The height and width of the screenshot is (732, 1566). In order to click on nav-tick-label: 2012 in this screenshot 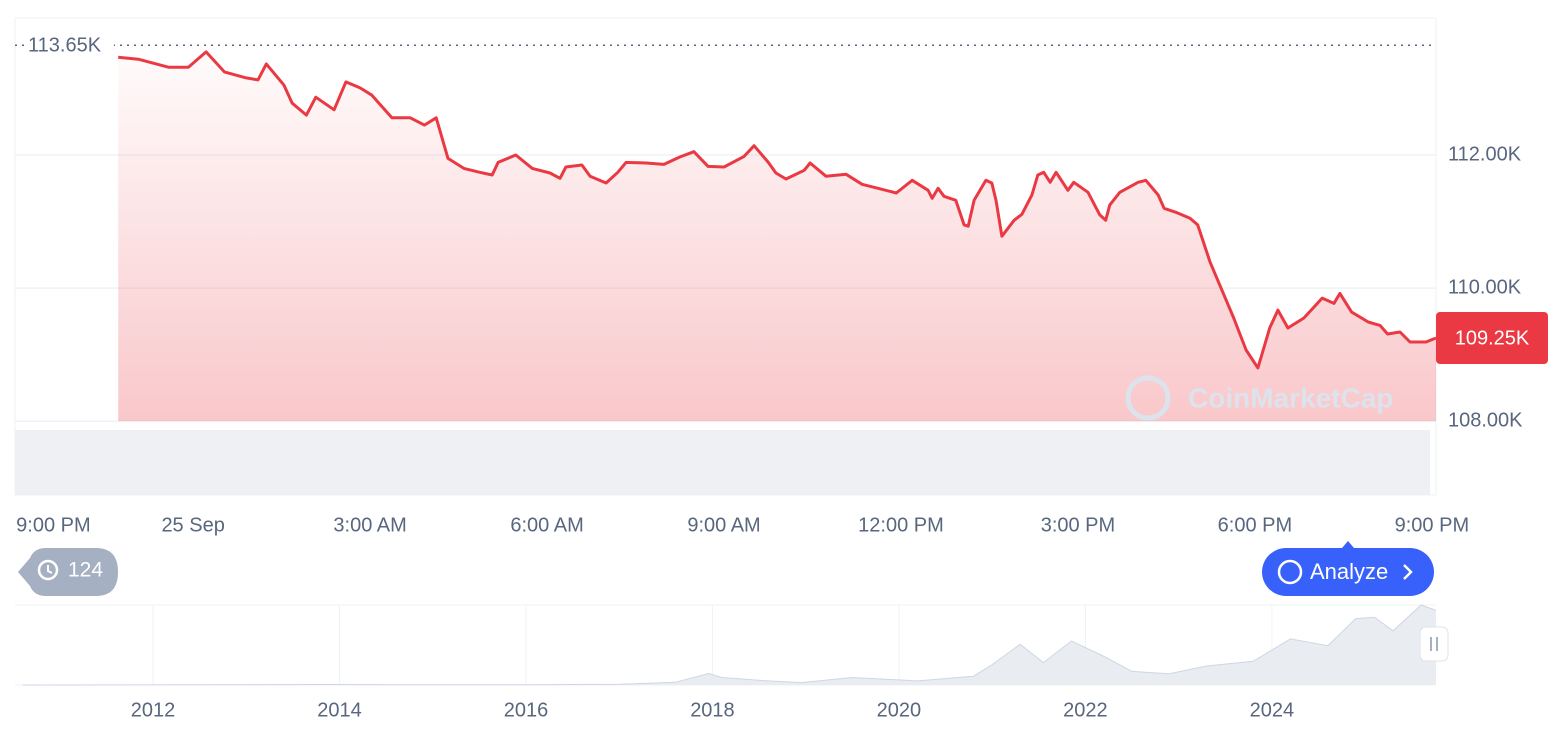, I will do `click(153, 710)`.